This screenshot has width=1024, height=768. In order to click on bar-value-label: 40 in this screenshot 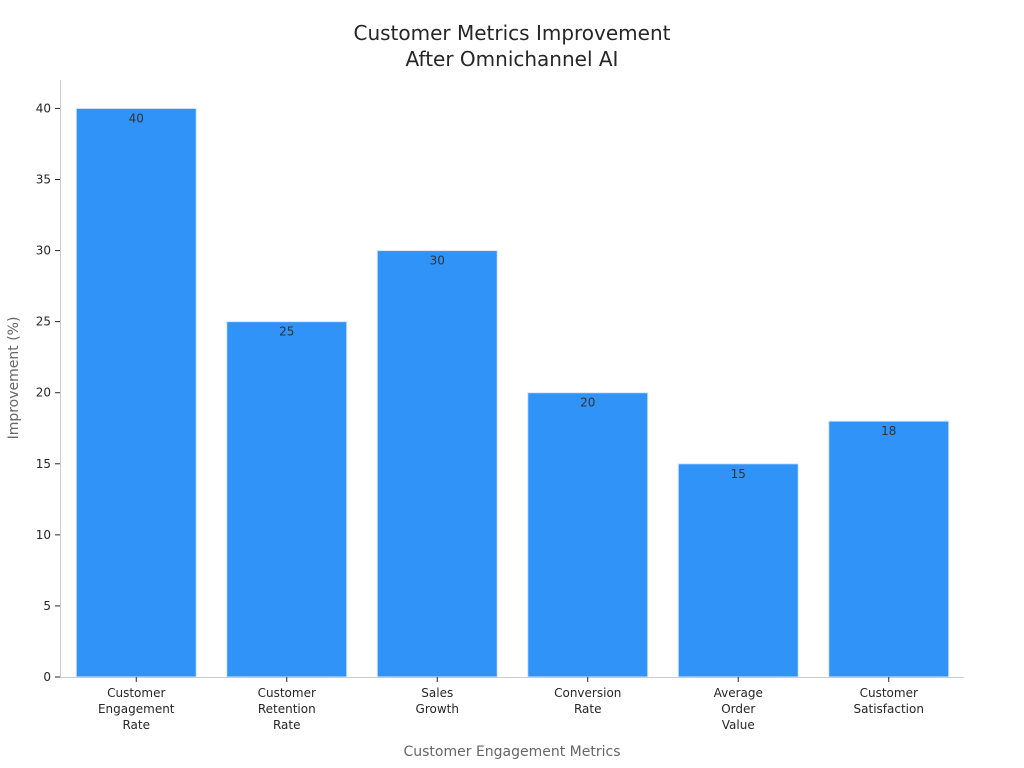, I will do `click(136, 118)`.